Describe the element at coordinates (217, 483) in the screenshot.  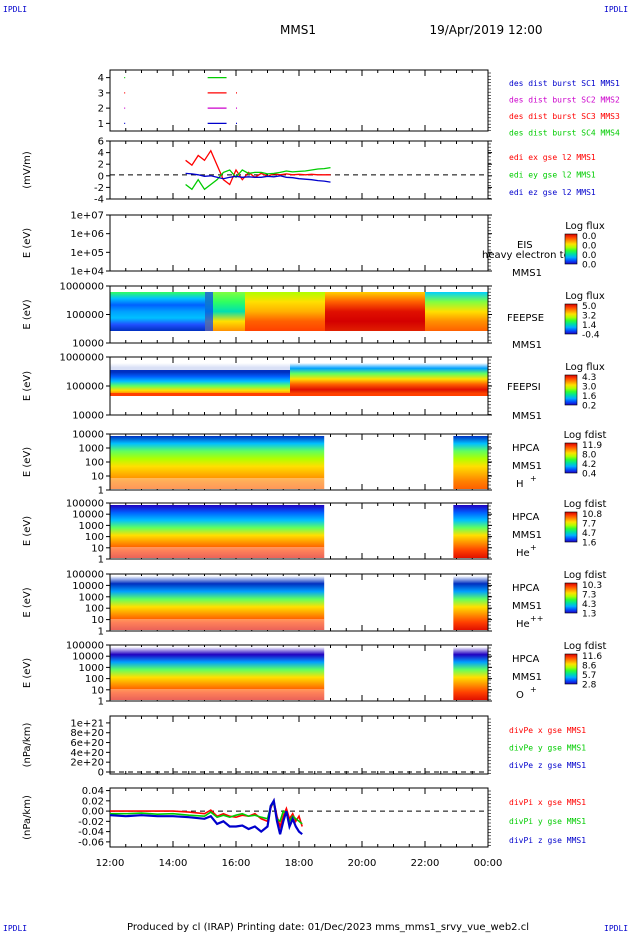
I see `hpca-h-panel-sparse-region` at that location.